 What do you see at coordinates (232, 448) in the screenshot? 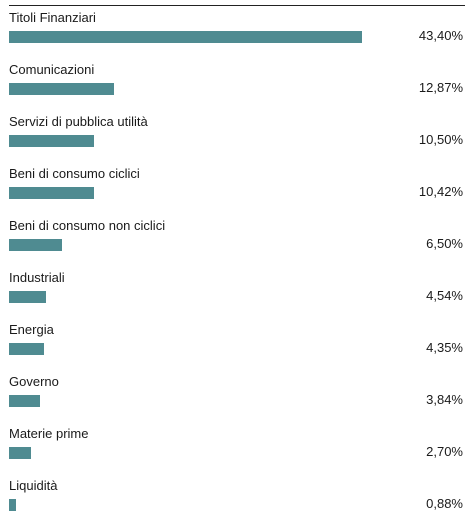
I see `bar-row: Materie prime 2,70%` at bounding box center [232, 448].